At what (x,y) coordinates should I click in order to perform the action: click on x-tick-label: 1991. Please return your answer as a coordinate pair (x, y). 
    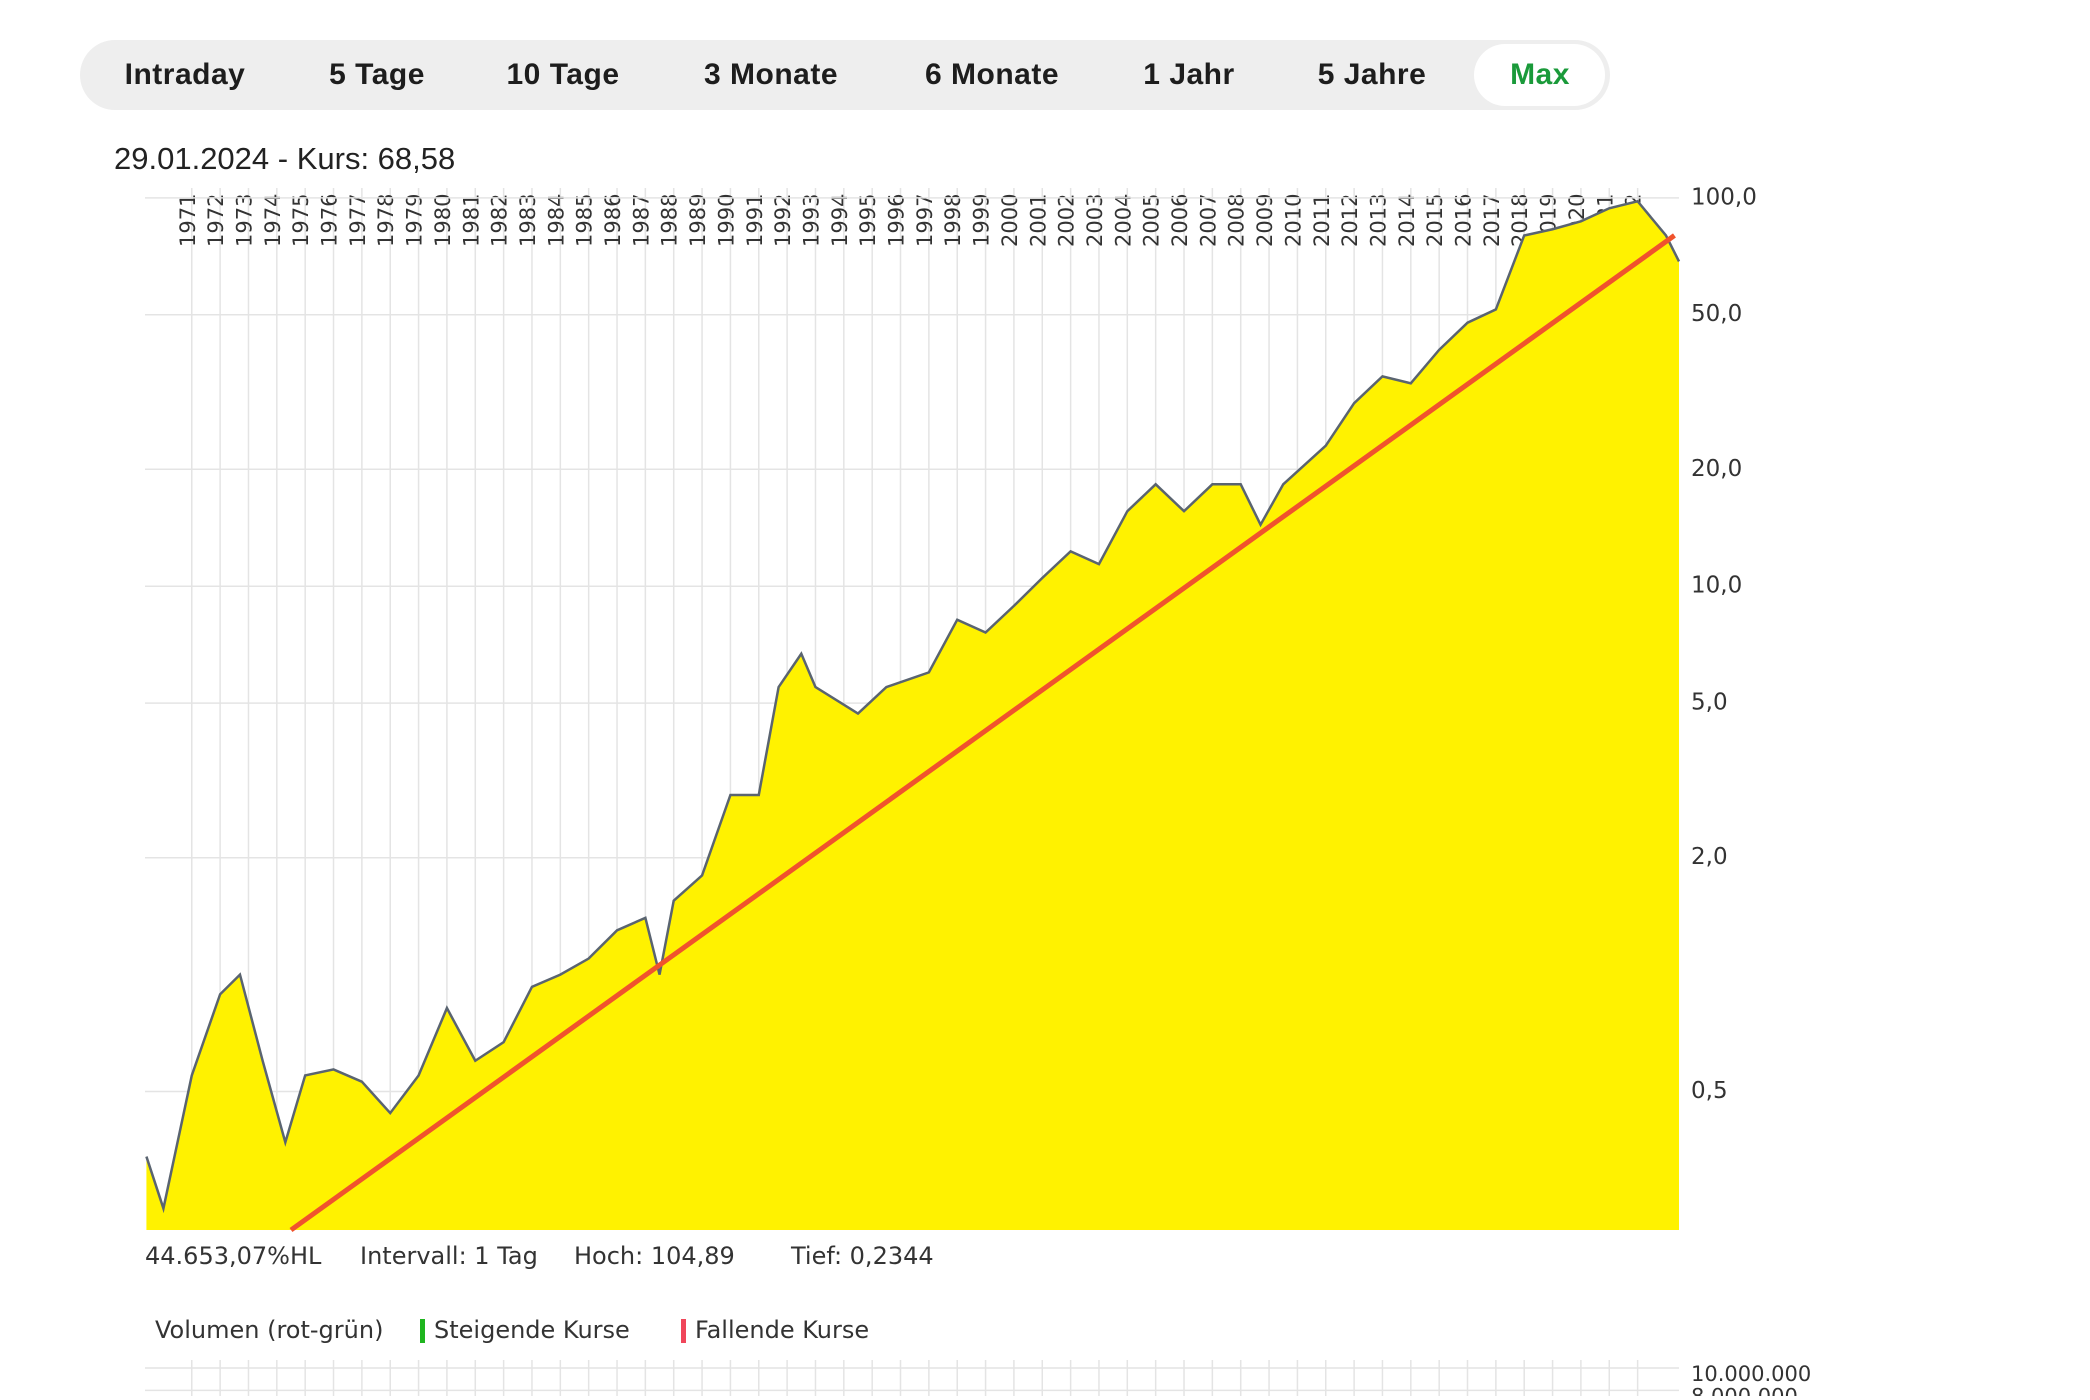
    Looking at the image, I should click on (755, 220).